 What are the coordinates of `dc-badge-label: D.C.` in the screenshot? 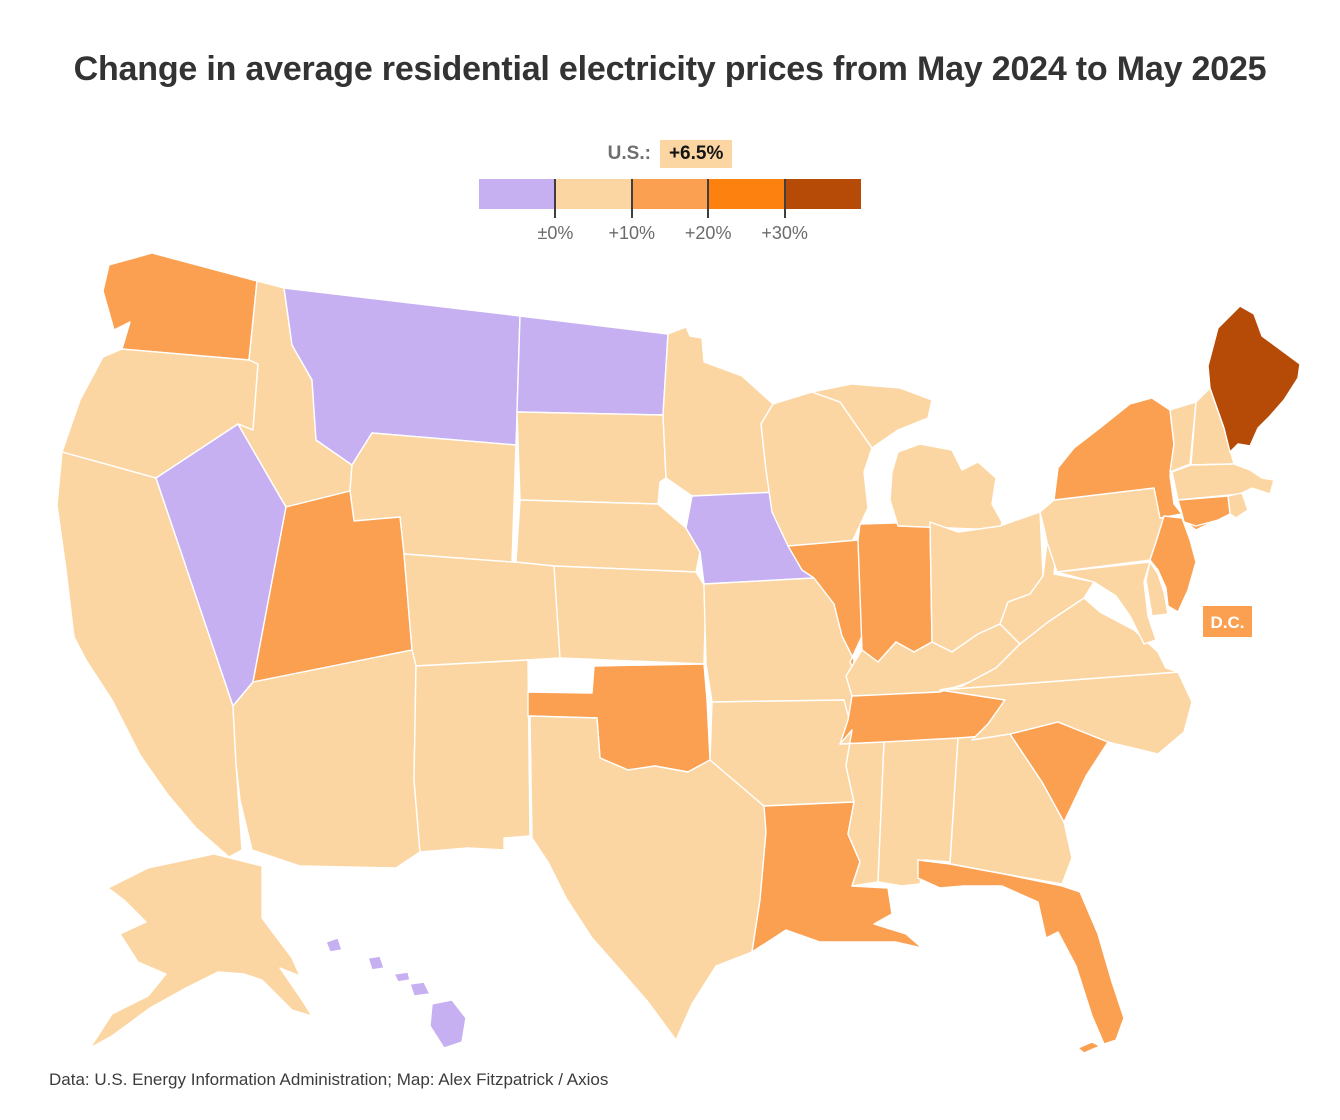 It's located at (1228, 622).